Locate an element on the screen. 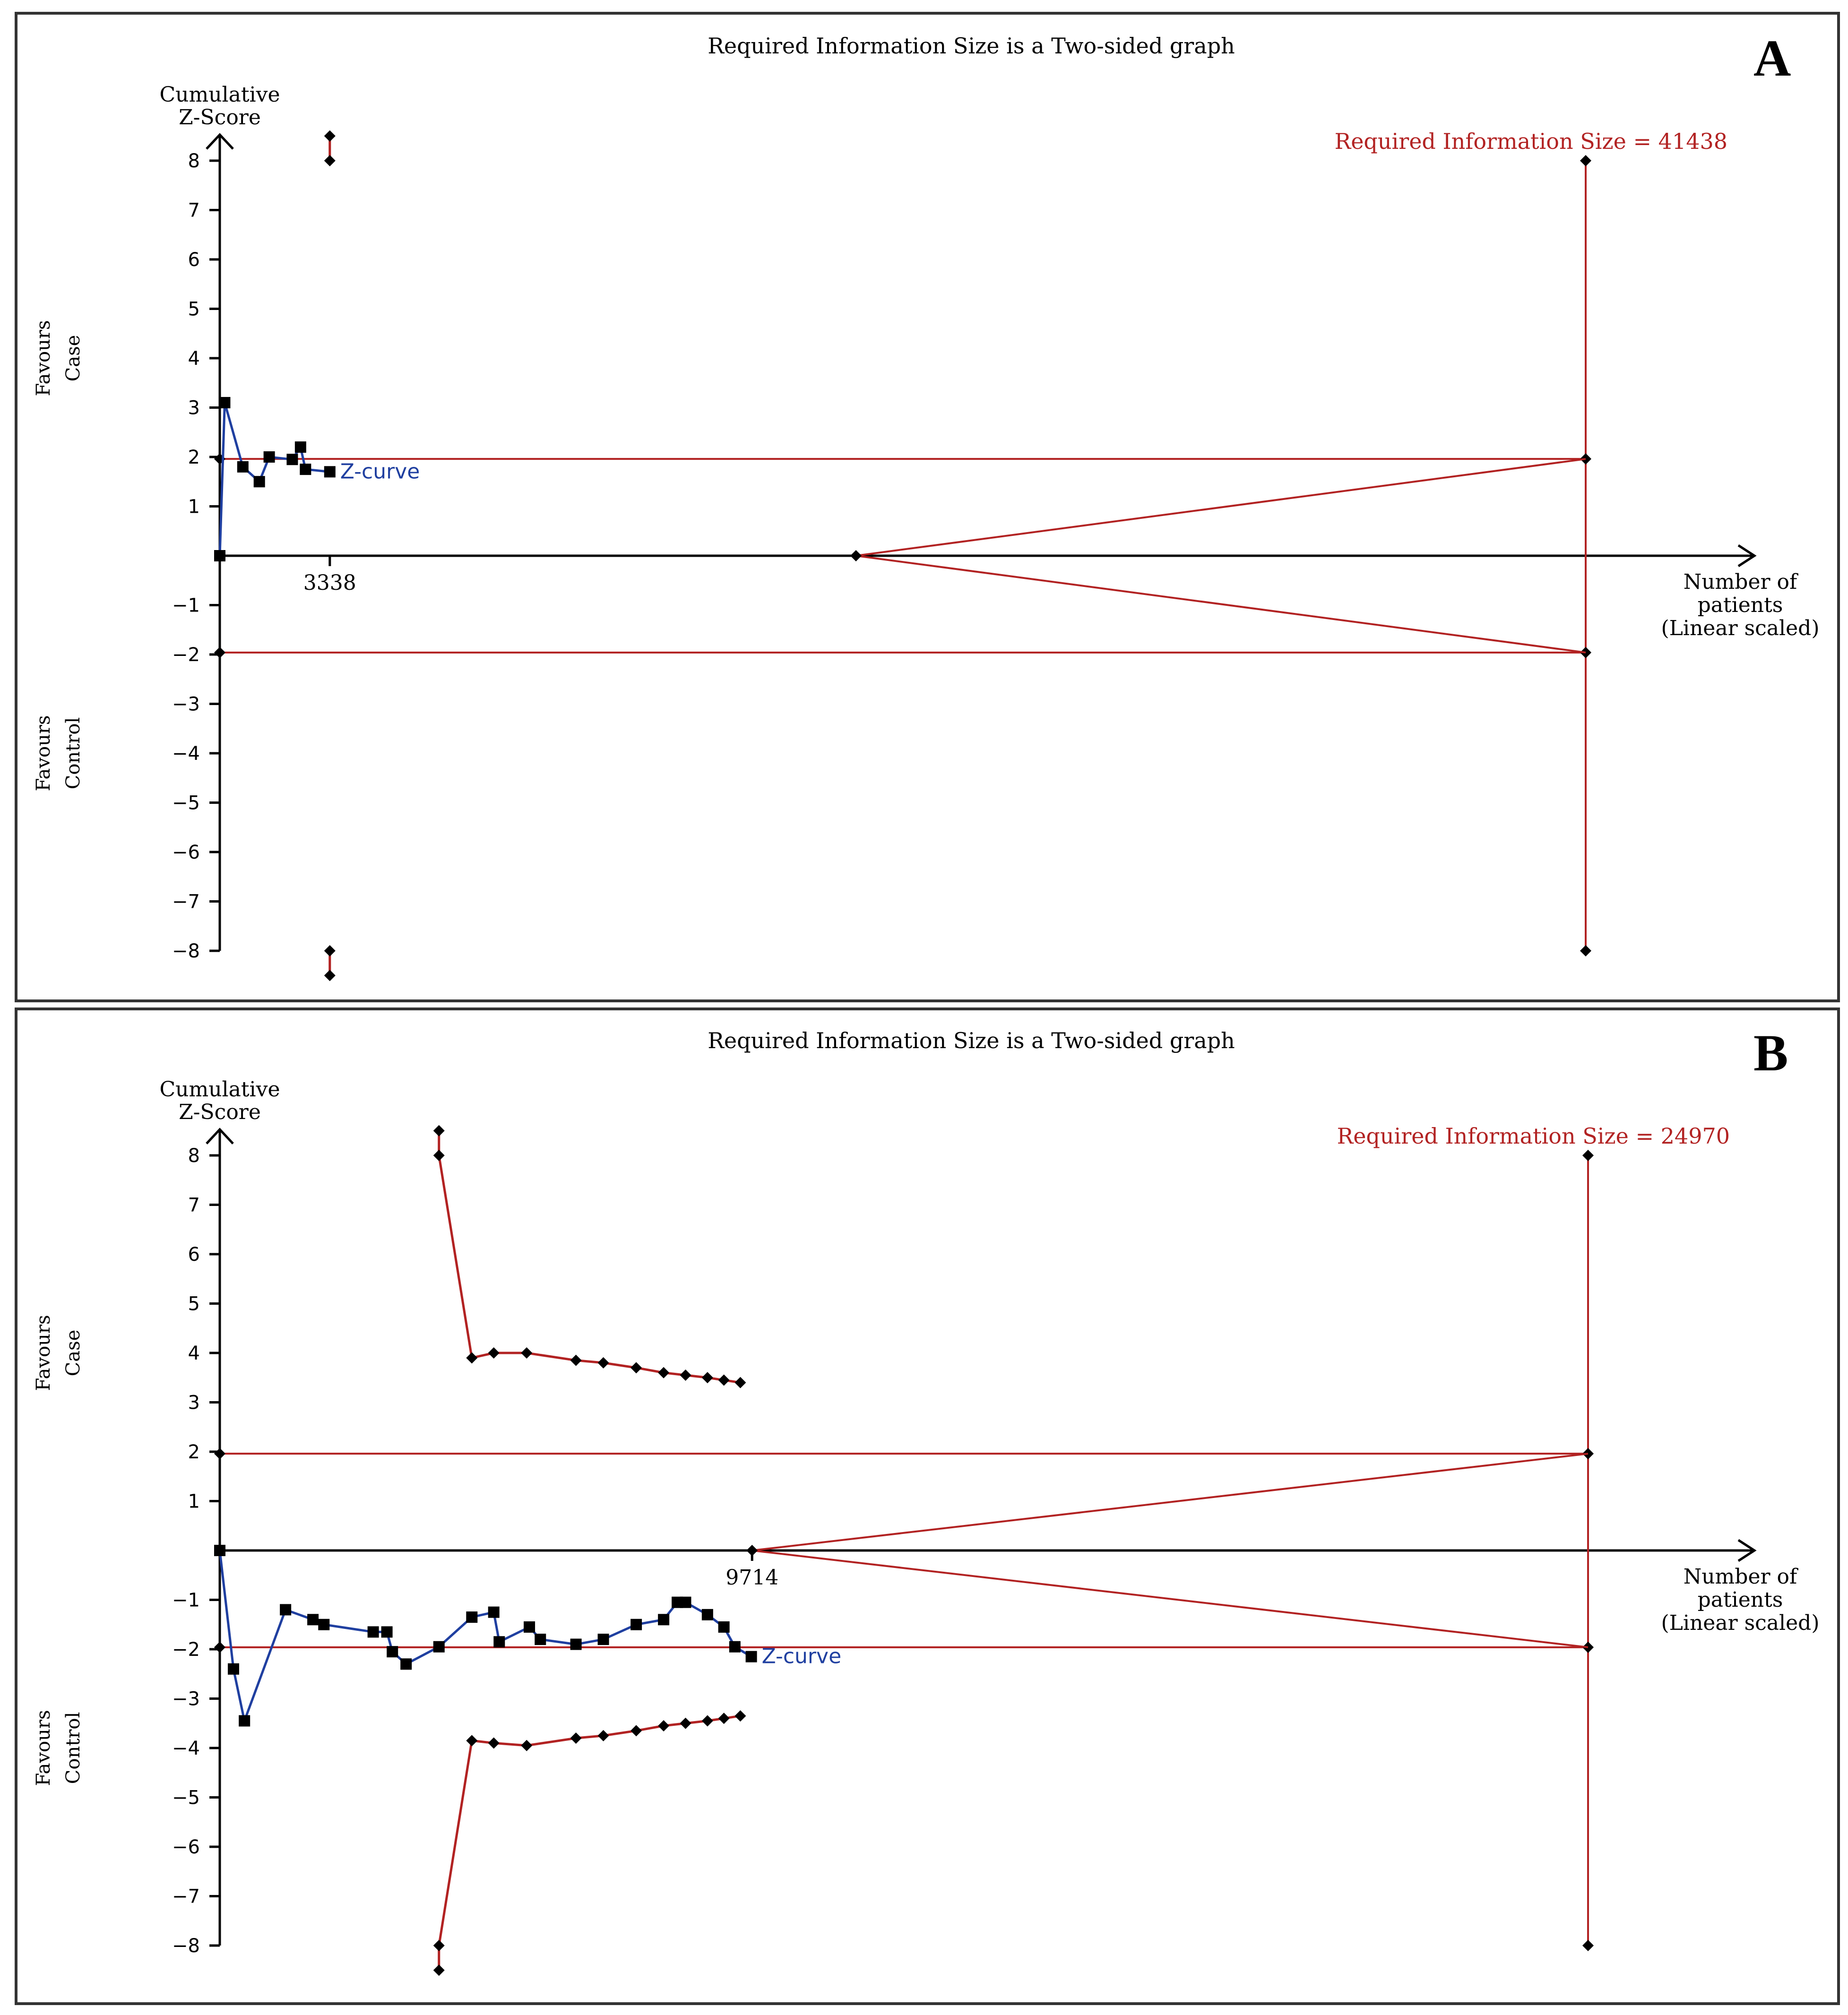 This screenshot has width=1848, height=2015. monitoring-upper-boundary is located at coordinates (589, 1257).